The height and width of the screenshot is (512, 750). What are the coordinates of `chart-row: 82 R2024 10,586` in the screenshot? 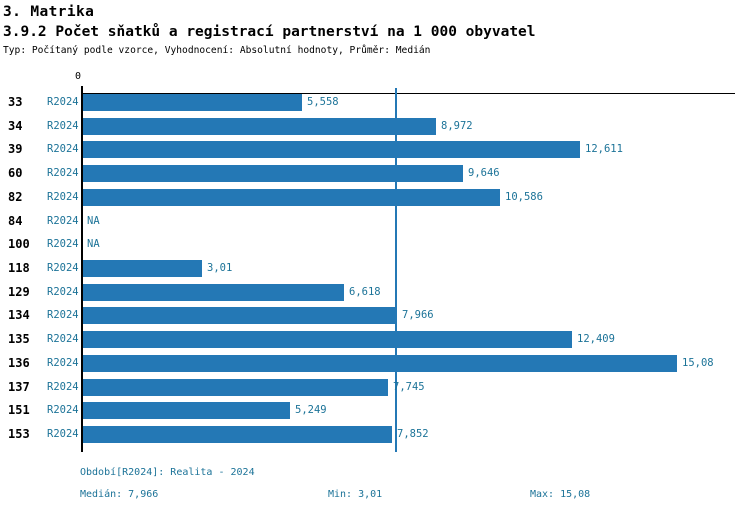 It's located at (375, 200).